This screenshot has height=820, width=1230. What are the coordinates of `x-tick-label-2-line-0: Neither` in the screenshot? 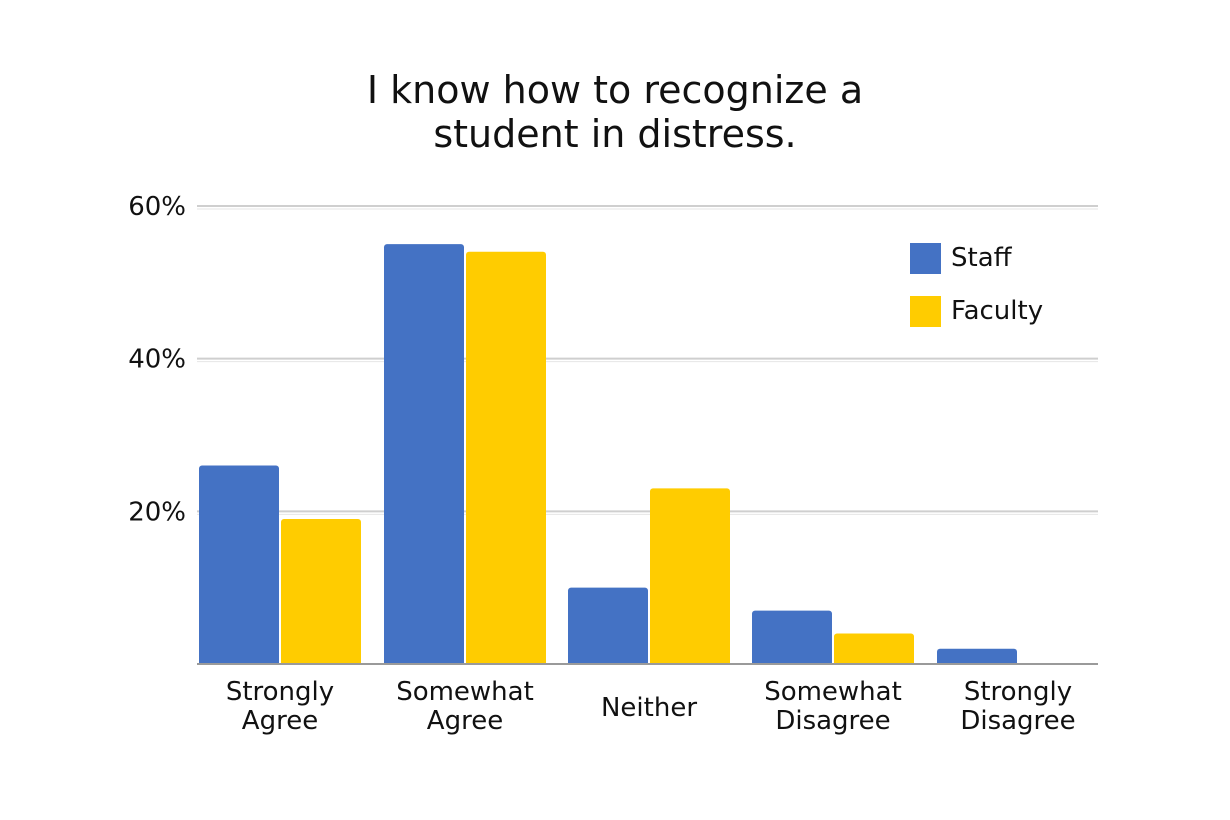 It's located at (649, 708).